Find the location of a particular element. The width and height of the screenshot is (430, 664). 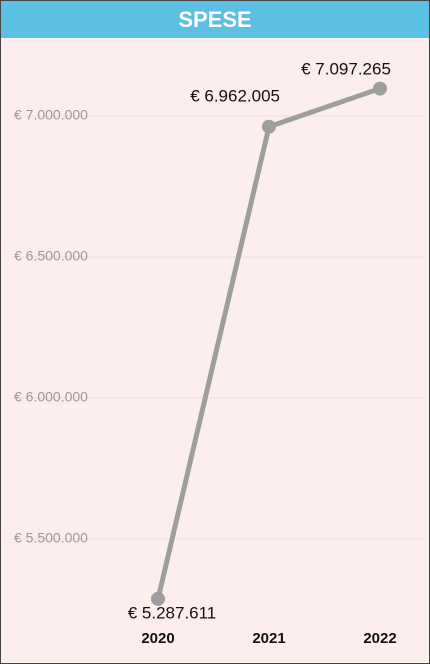

value-label: € 5.287.611 is located at coordinates (172, 612).